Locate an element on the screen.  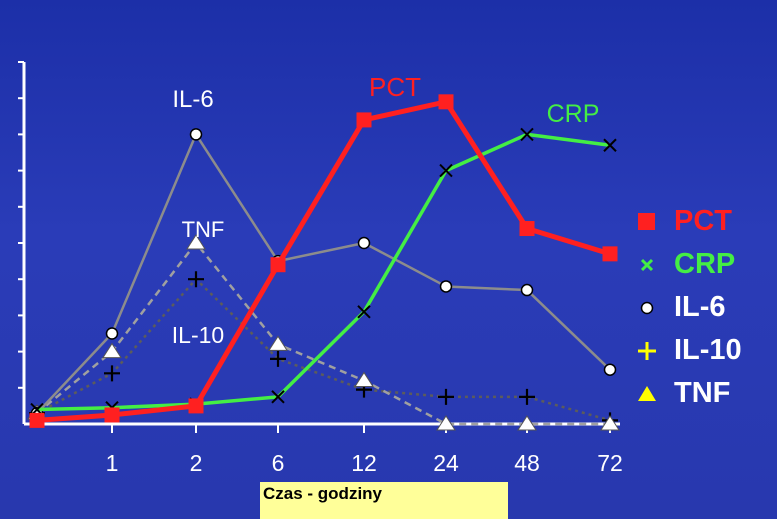
x-tick-label: 6 is located at coordinates (278, 463).